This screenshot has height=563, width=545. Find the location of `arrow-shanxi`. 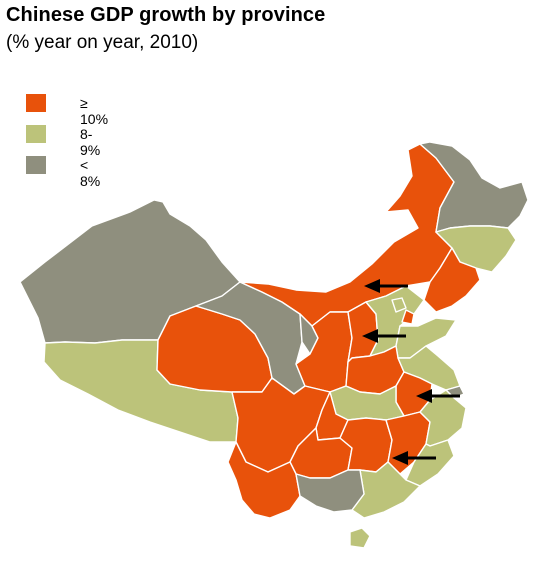

arrow-shanxi is located at coordinates (384, 336).